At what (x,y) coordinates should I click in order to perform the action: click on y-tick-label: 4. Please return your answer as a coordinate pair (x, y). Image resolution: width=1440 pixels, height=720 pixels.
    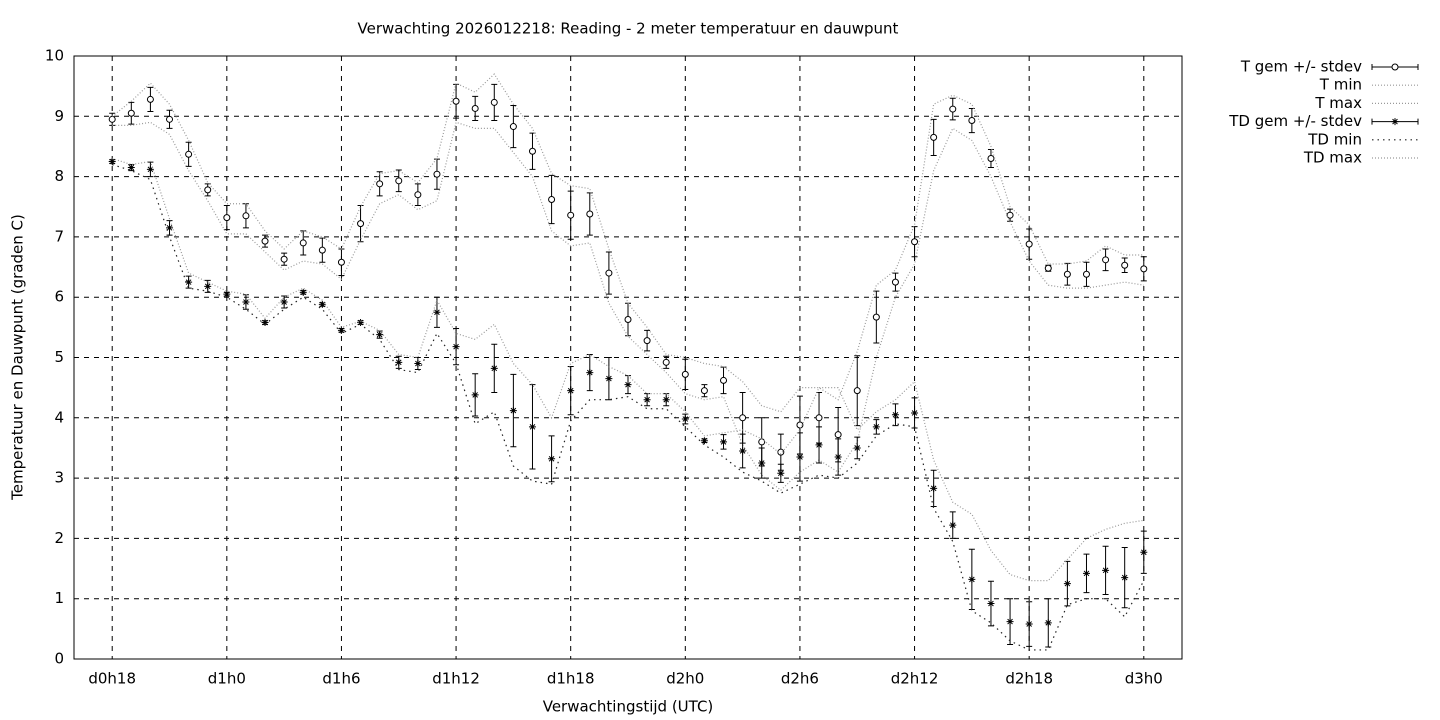
    Looking at the image, I should click on (59, 417).